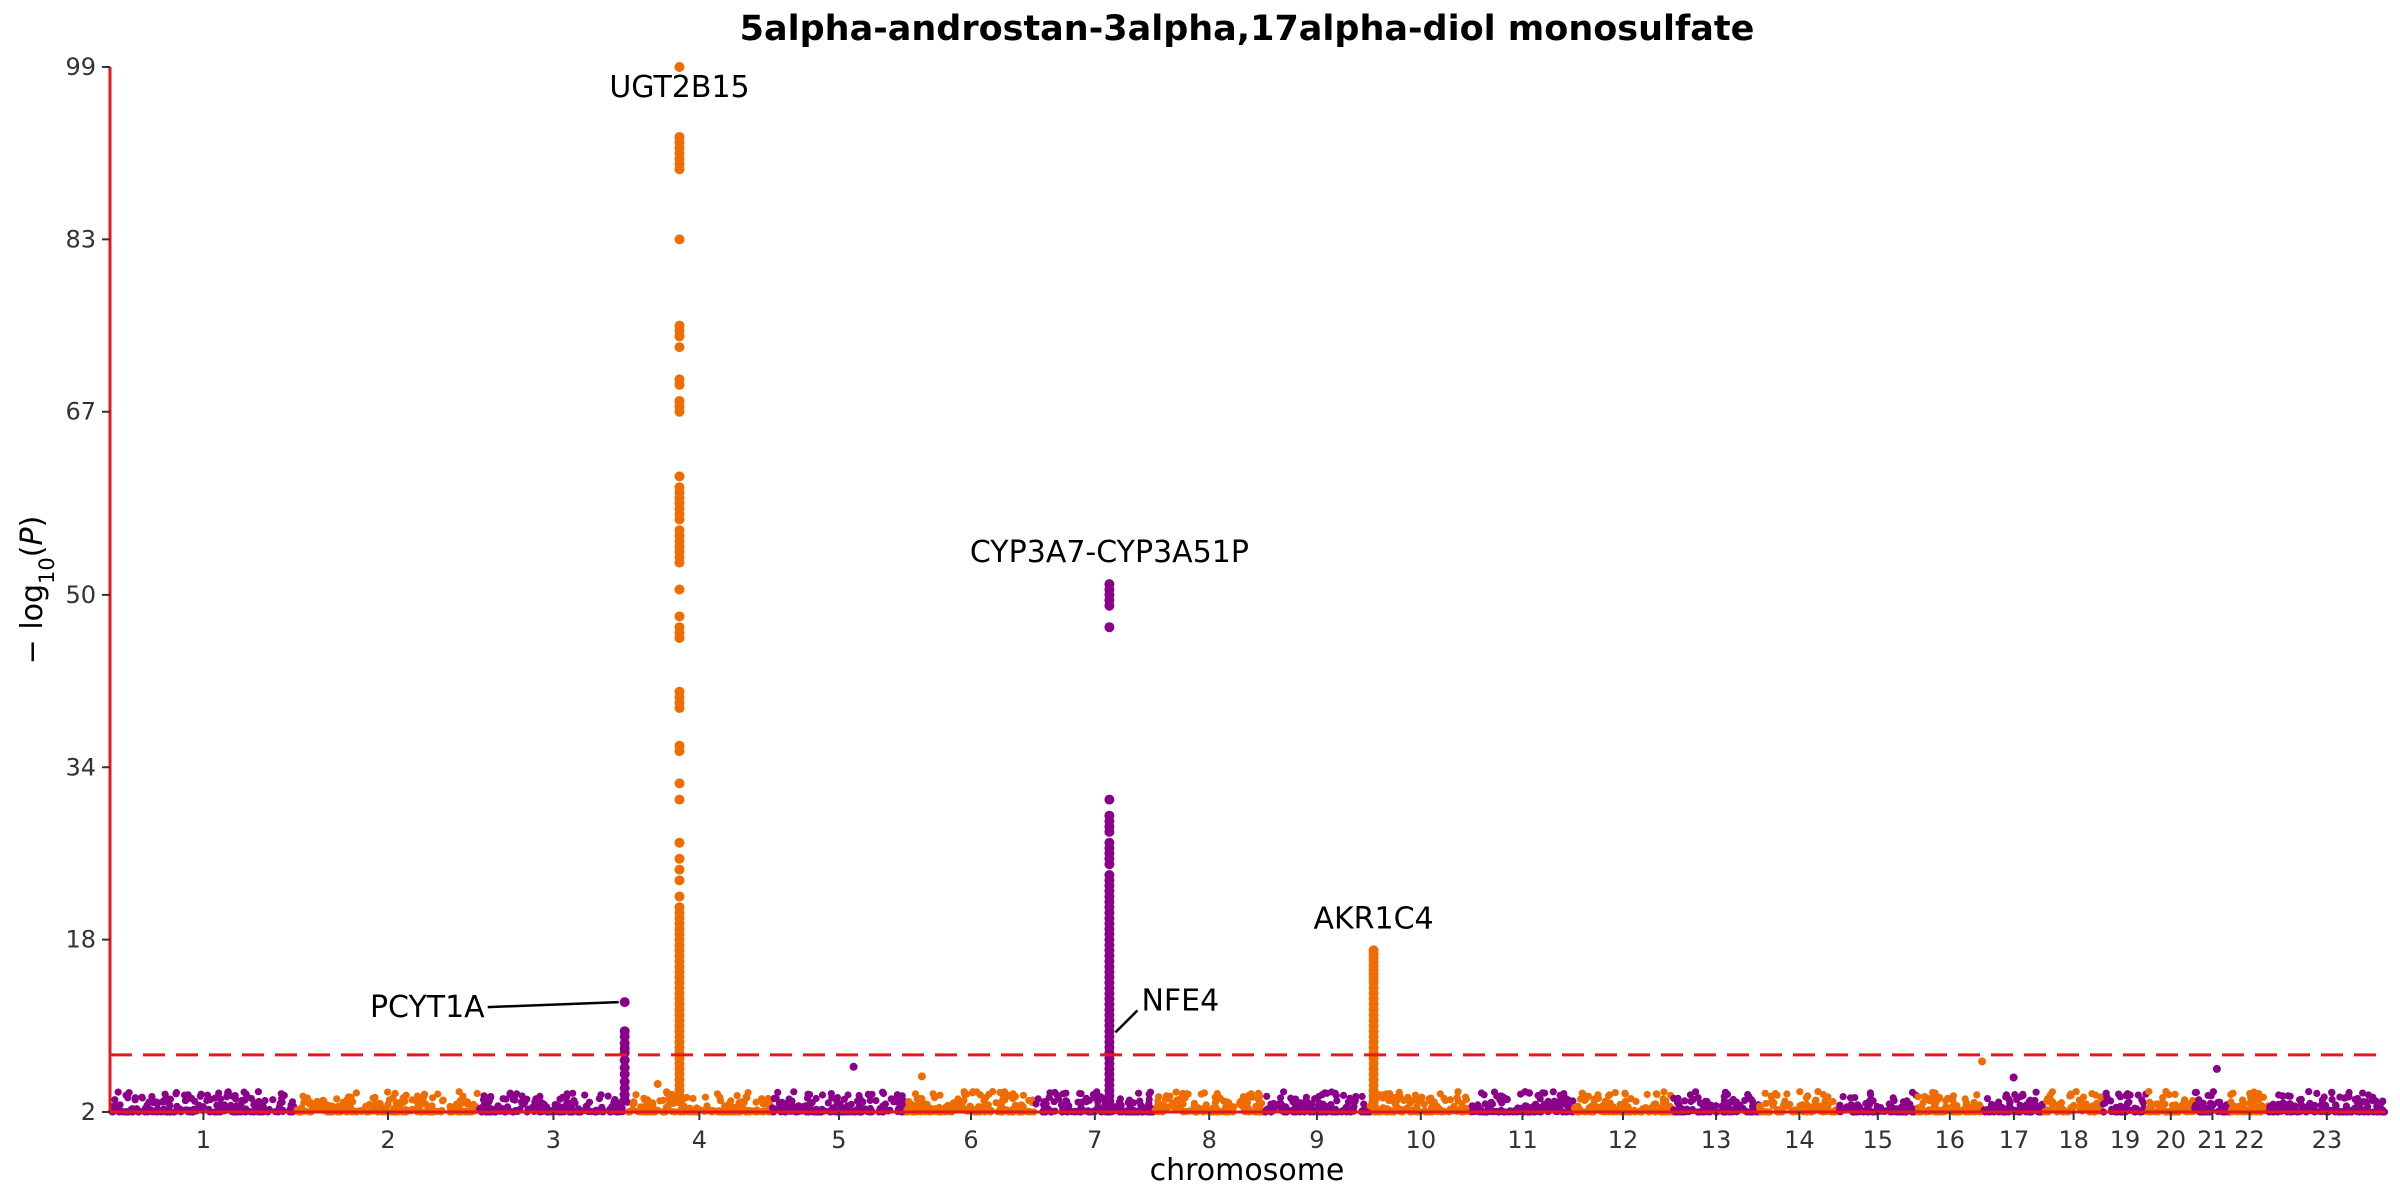 Image resolution: width=2400 pixels, height=1200 pixels. I want to click on point-chr20, so click(2163, 1098).